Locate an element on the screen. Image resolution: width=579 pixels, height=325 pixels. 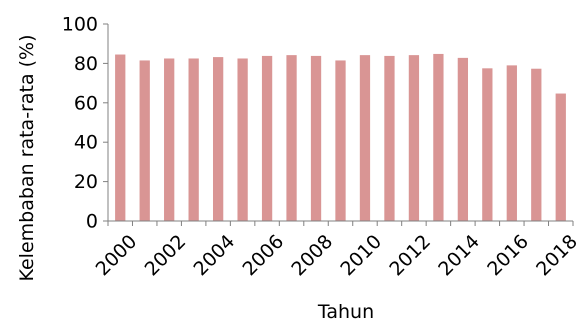
x-axis-title: Tahun is located at coordinates (345, 312).